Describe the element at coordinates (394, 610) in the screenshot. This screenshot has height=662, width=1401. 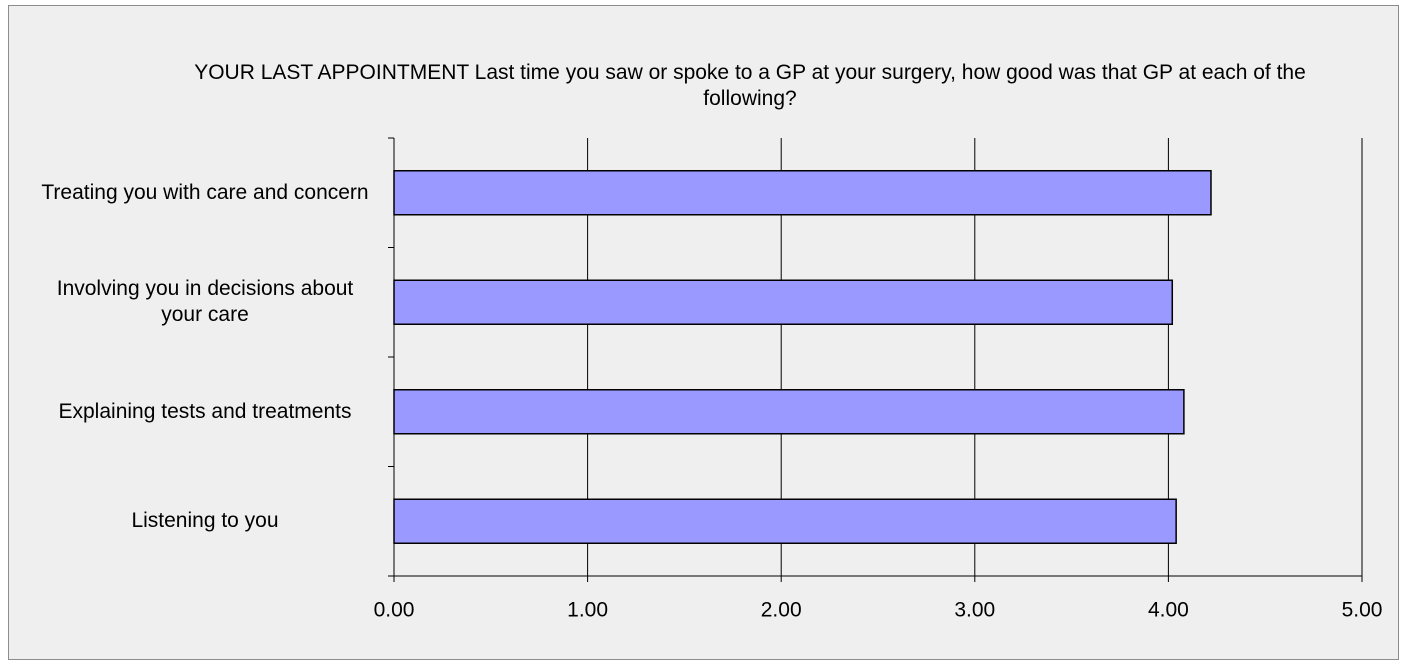
I see `x-tick-label: 0.00` at that location.